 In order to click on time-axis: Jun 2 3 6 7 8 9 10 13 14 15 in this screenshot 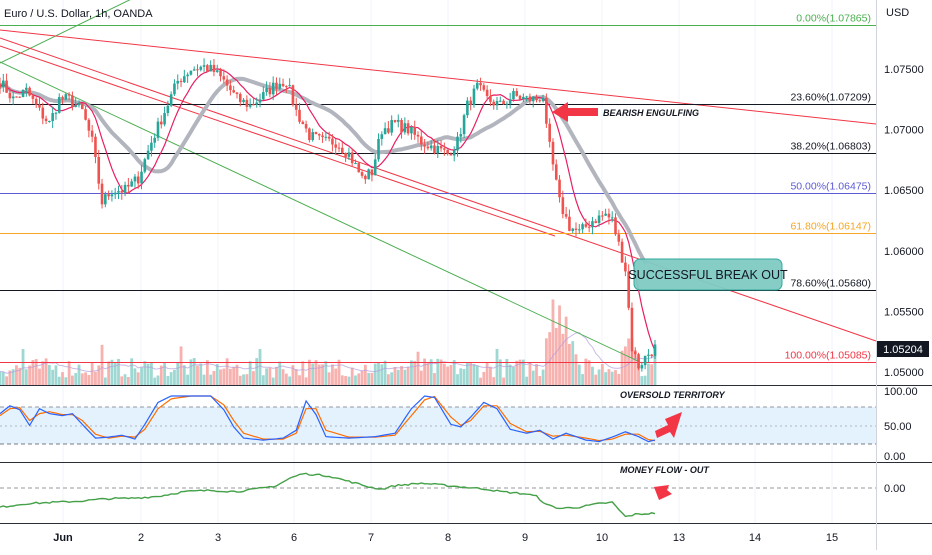, I will do `click(445, 538)`.